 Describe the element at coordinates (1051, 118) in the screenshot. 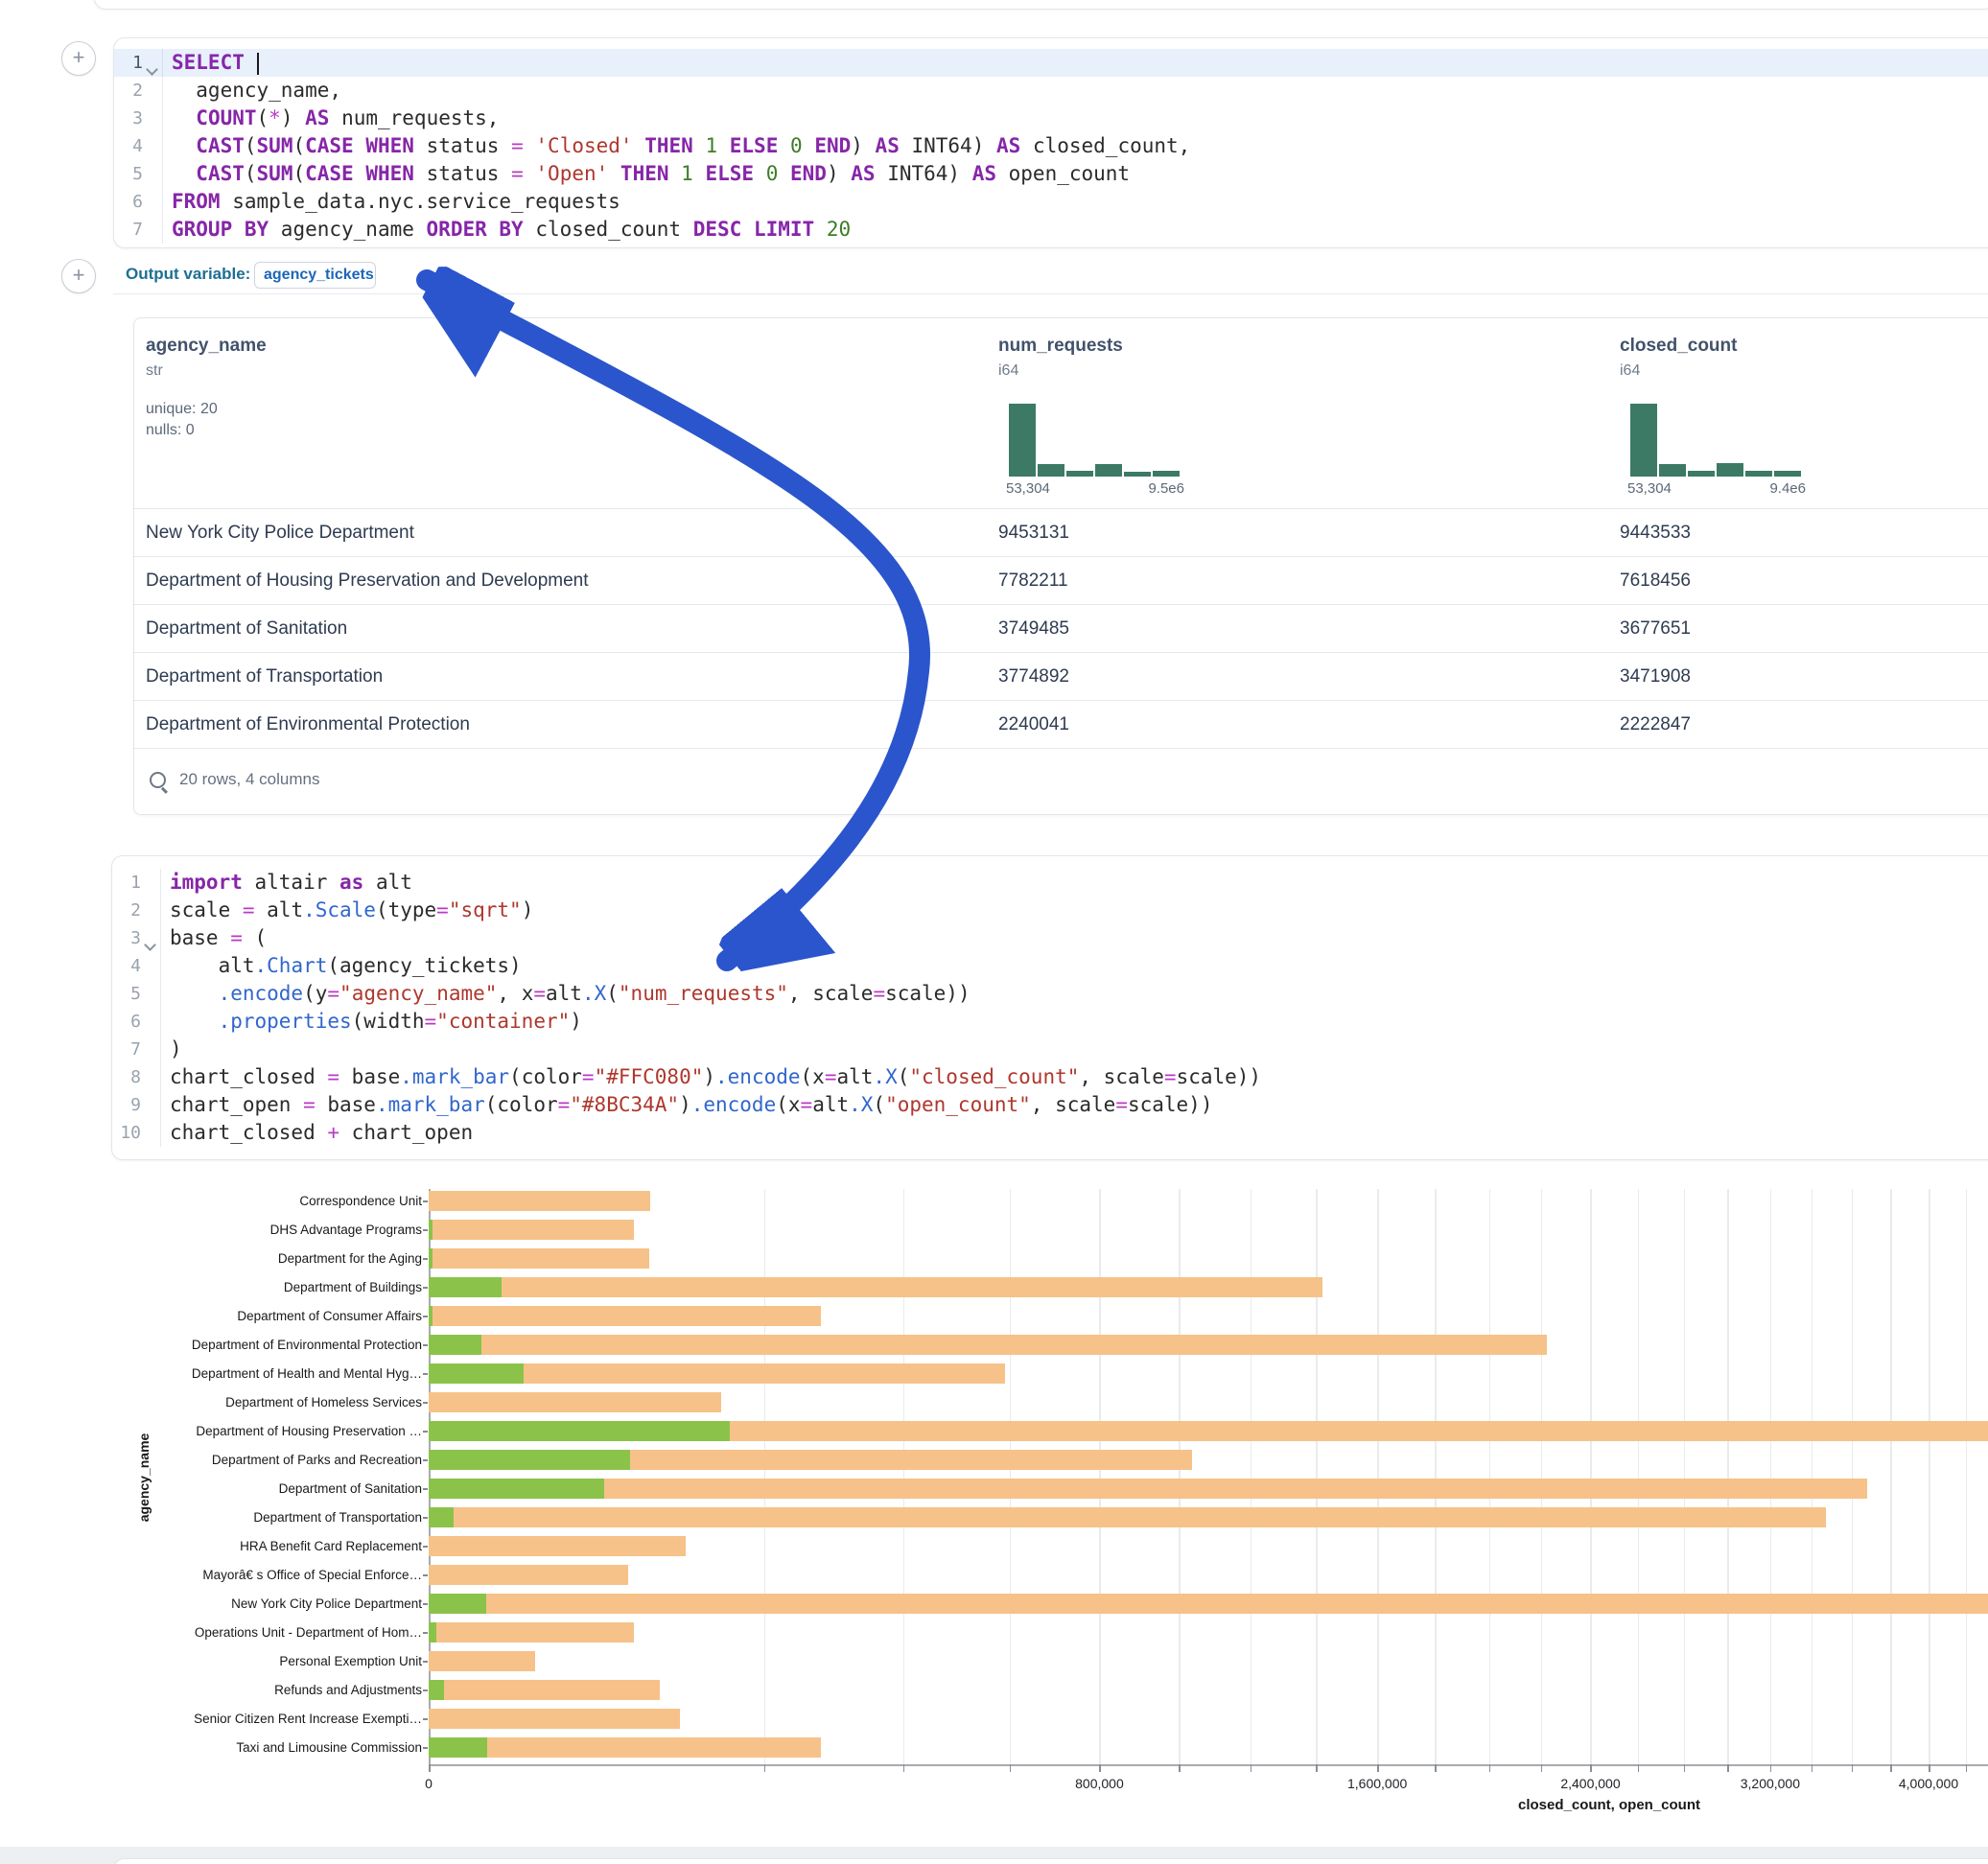

I see `code-line: 3 COUNT(*) AS num_requests,` at that location.